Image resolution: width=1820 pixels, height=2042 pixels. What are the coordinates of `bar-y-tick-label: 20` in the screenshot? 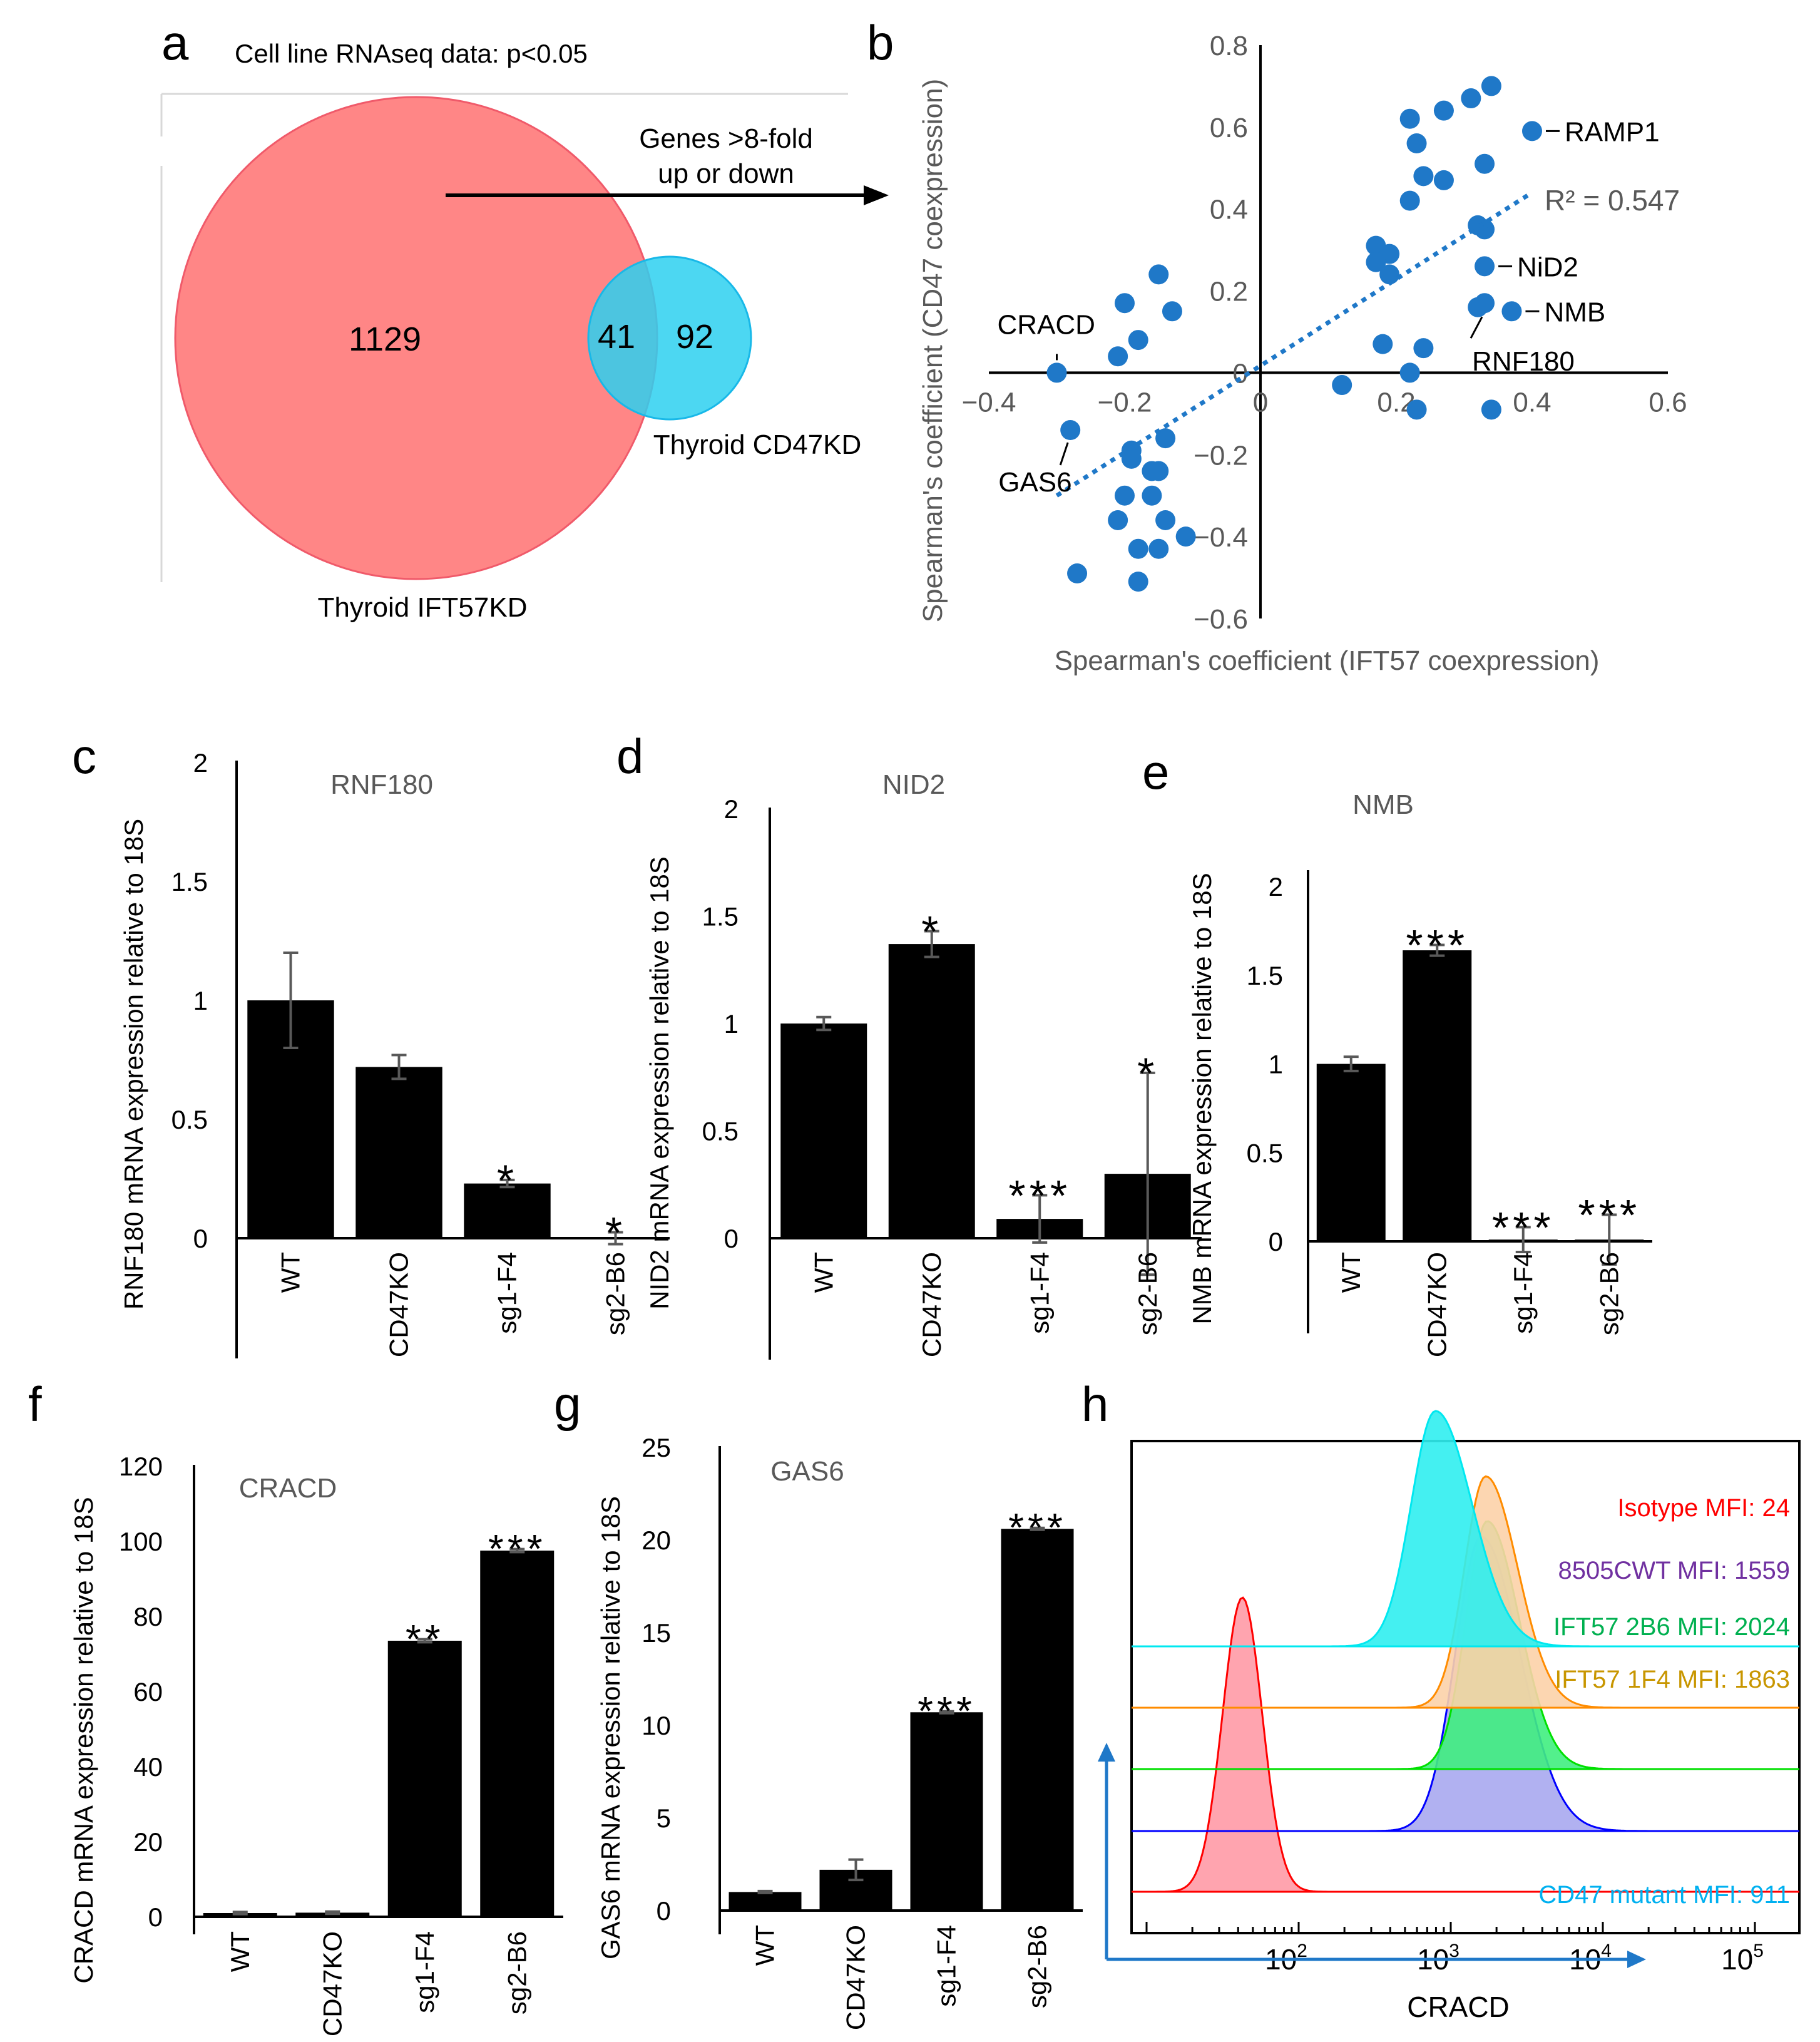 It's located at (657, 1540).